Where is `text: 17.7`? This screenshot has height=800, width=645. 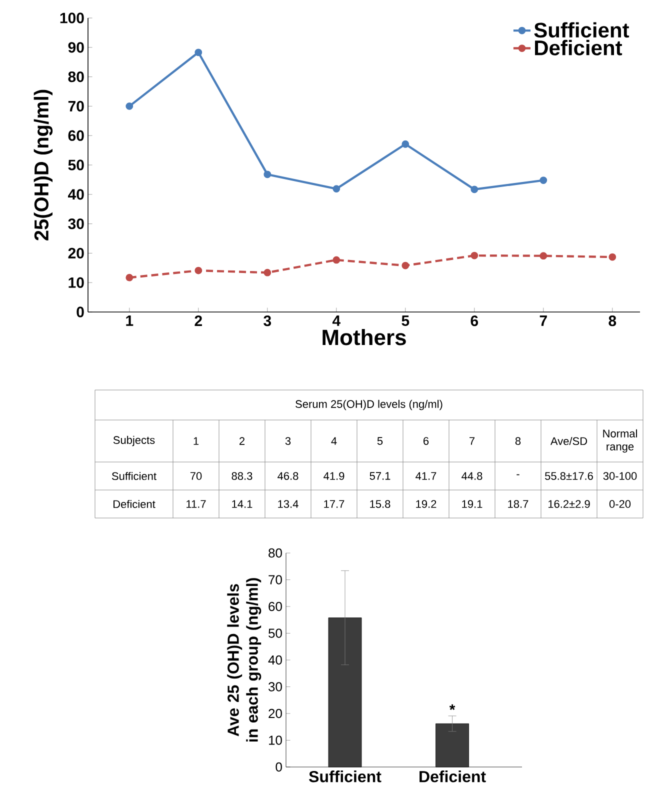
text: 17.7 is located at coordinates (334, 504).